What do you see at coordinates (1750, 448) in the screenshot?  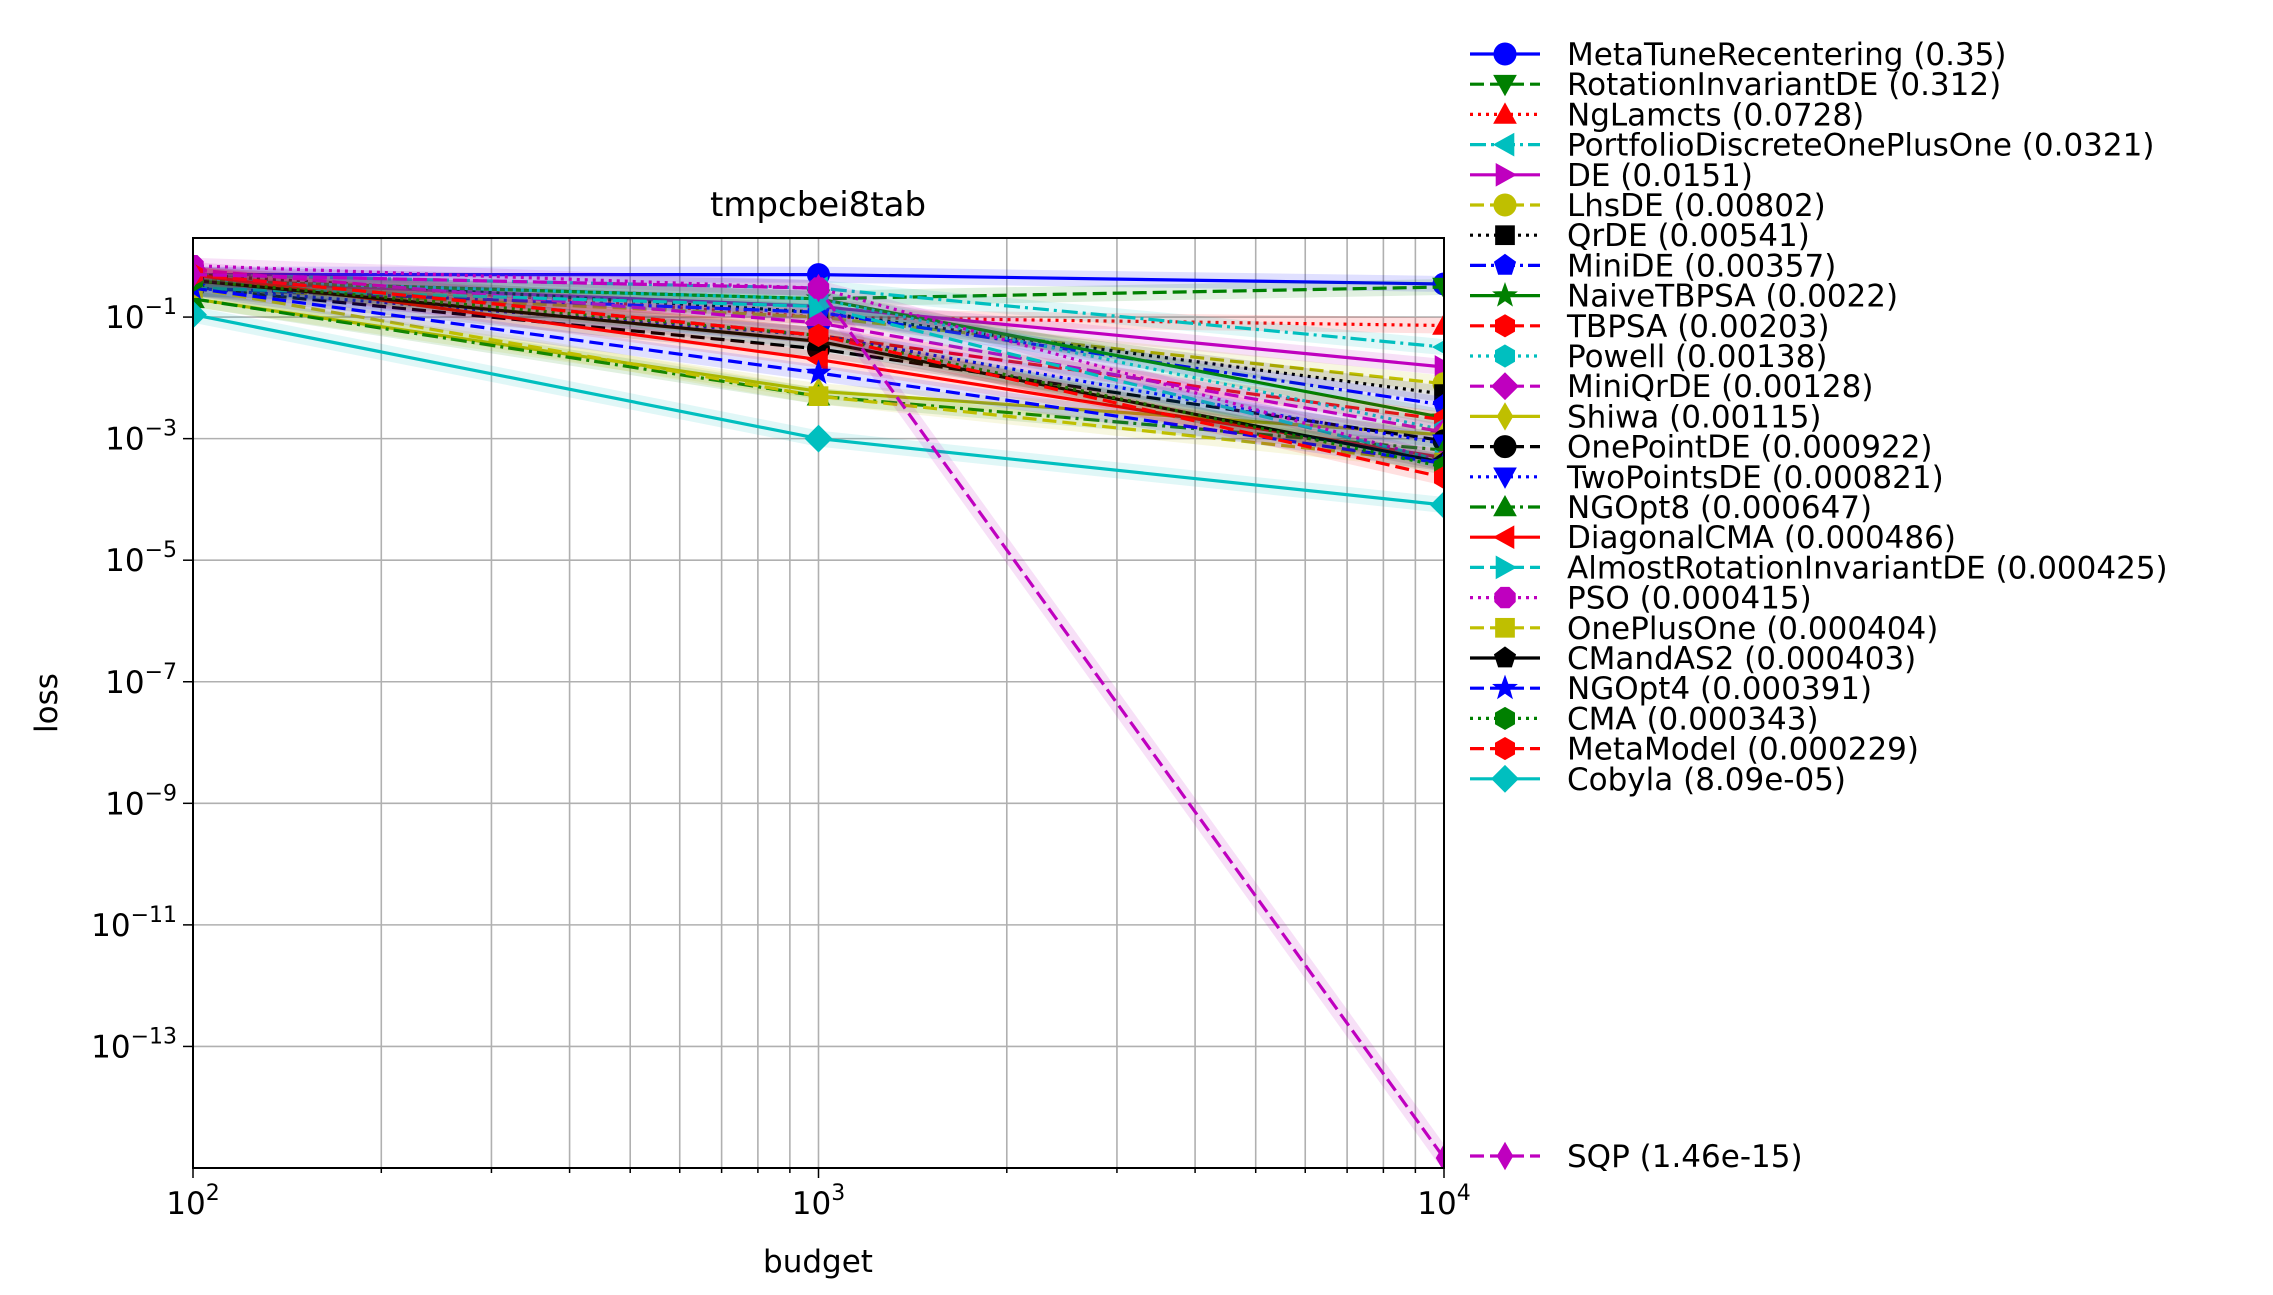 I see `legend-label: OnePointDE (0.000922)` at bounding box center [1750, 448].